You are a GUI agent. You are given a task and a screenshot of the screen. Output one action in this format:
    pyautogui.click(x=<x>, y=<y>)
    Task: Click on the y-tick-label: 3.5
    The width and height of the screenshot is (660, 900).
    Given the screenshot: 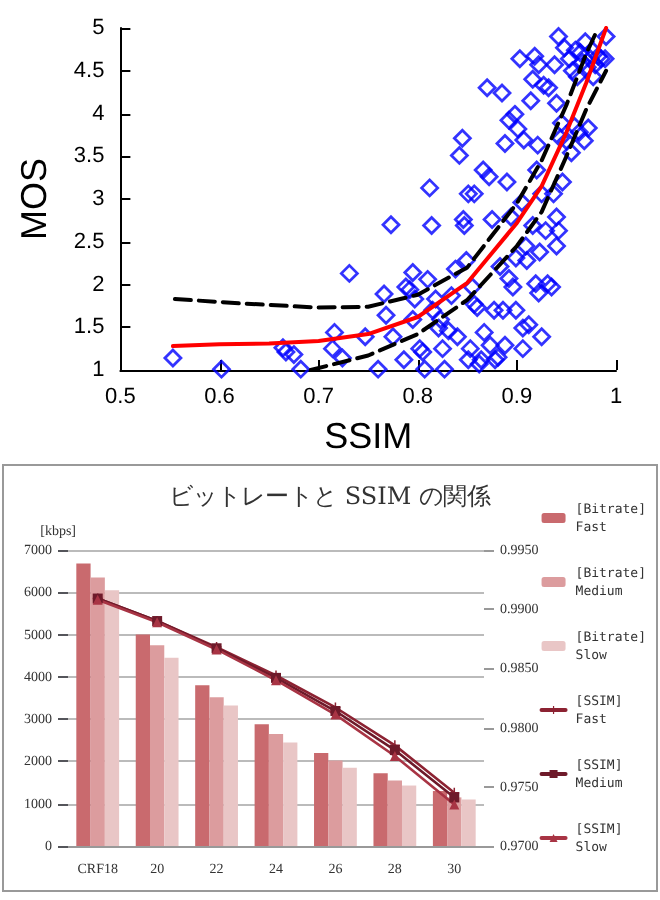 What is the action you would take?
    pyautogui.click(x=89, y=156)
    